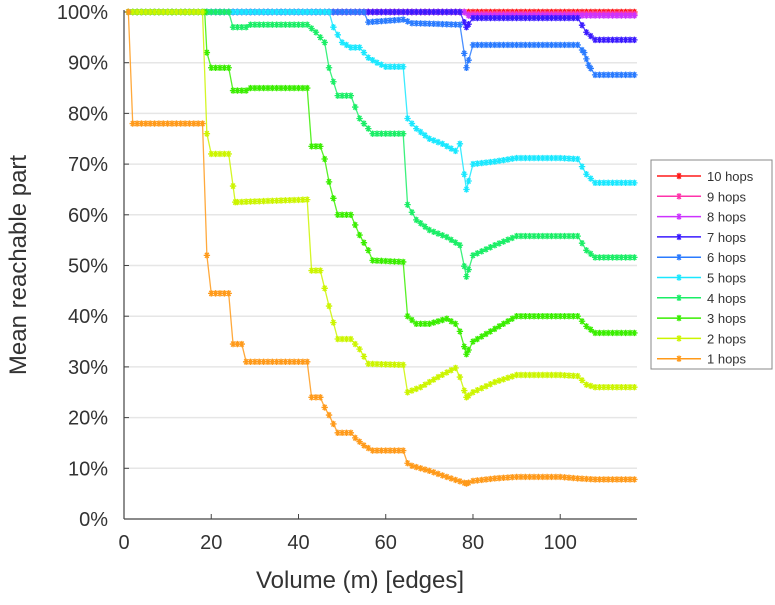 This screenshot has height=605, width=775. Describe the element at coordinates (82, 266) in the screenshot. I see `y-tick-labels: 0% 10% 20% 30% 40% 50% 60% 70% 80% 90% 100%` at that location.